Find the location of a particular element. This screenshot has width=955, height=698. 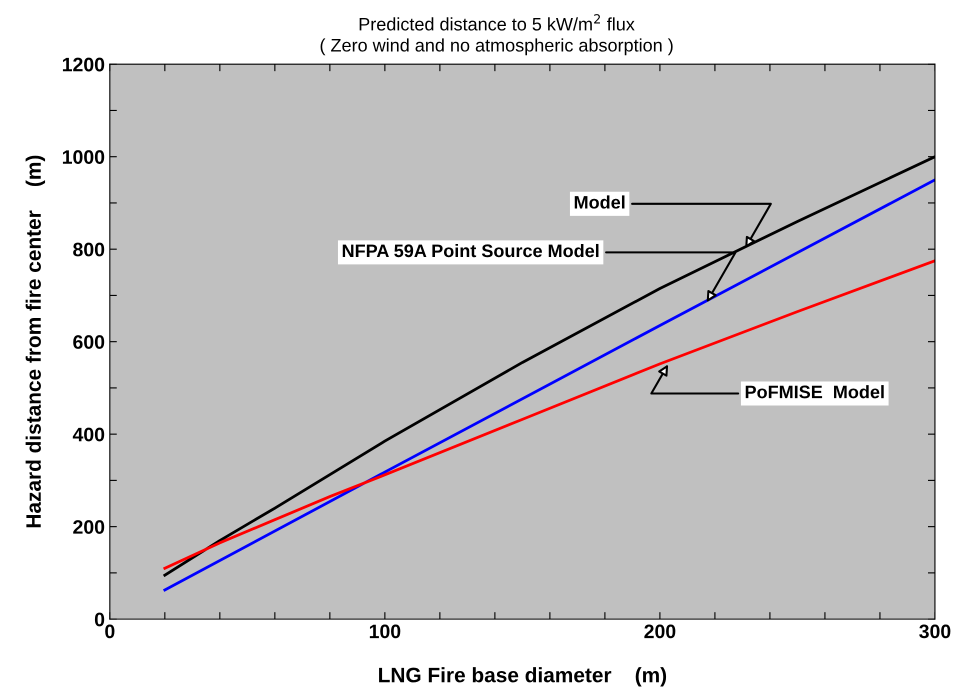

y-tick-label: 800 is located at coordinates (88, 249).